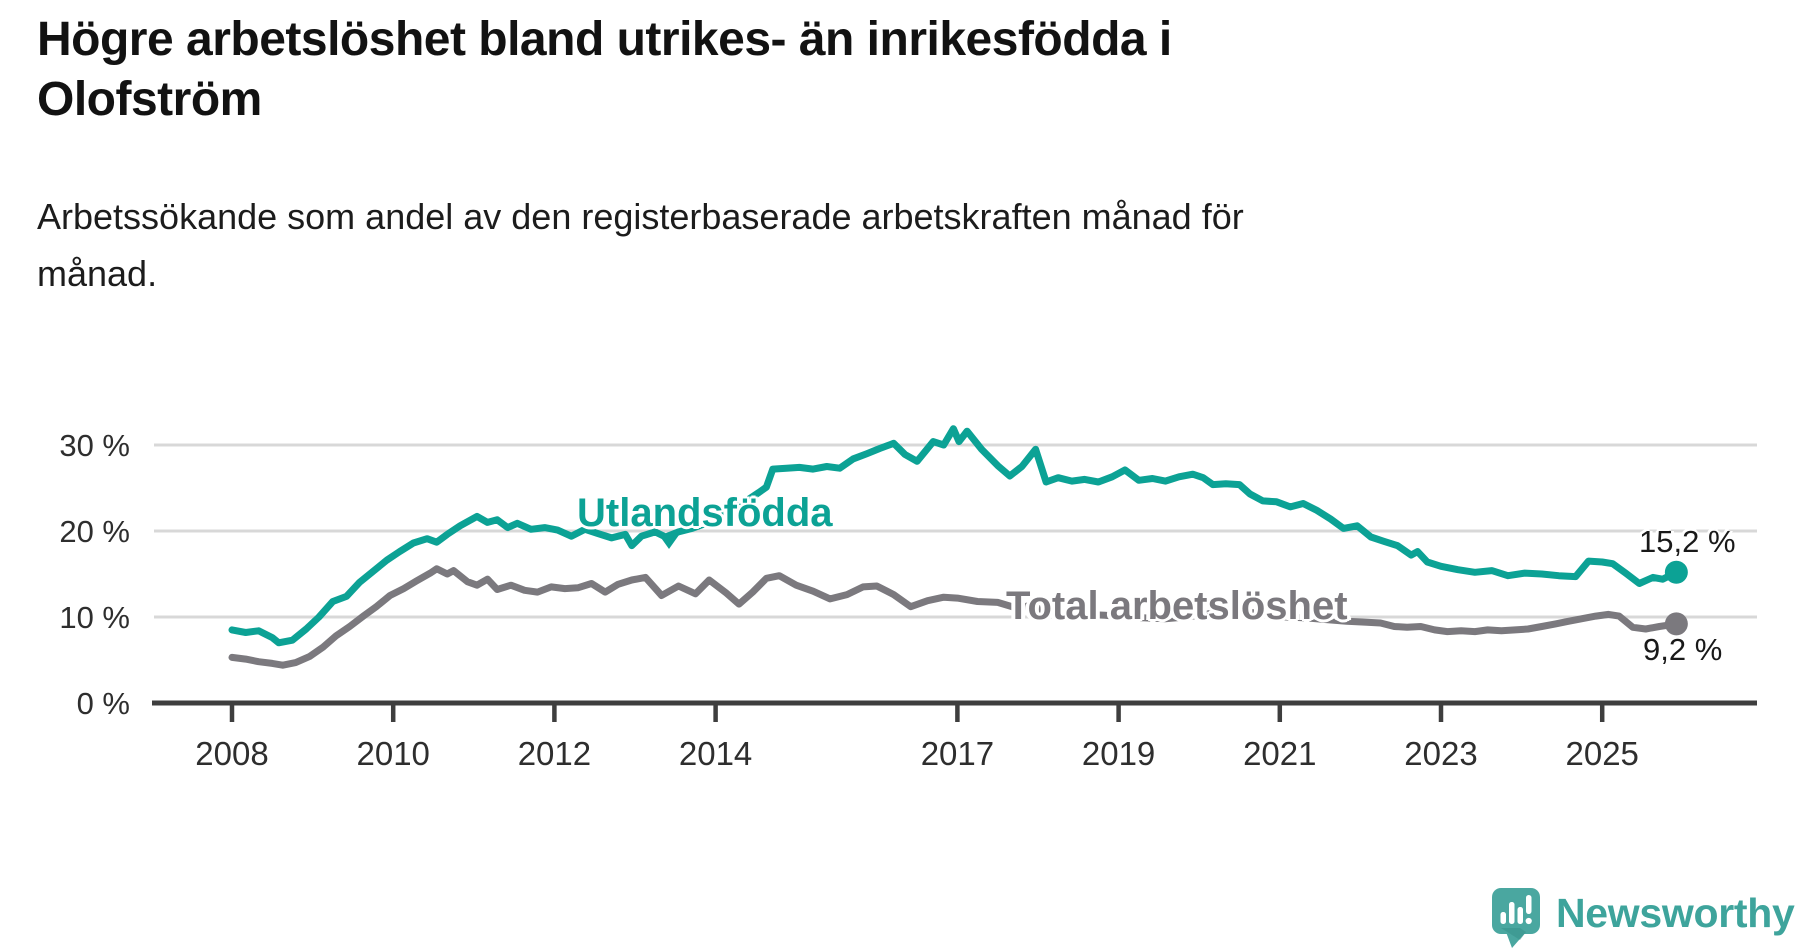  What do you see at coordinates (1177, 606) in the screenshot?
I see `series-label-total-arbetsloshet: Total arbetslöshet` at bounding box center [1177, 606].